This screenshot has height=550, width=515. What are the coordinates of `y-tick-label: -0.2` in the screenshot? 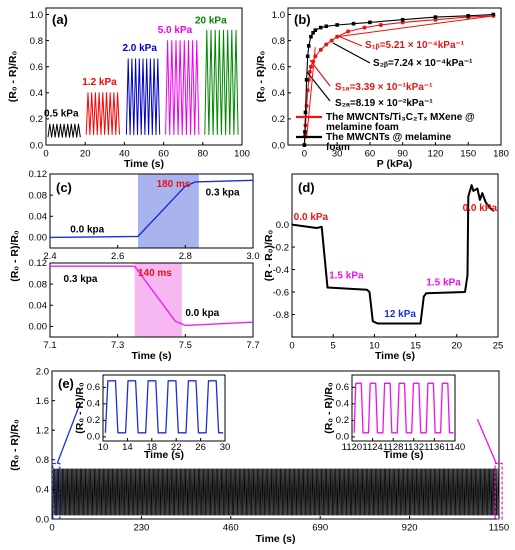 It's located at (281, 247).